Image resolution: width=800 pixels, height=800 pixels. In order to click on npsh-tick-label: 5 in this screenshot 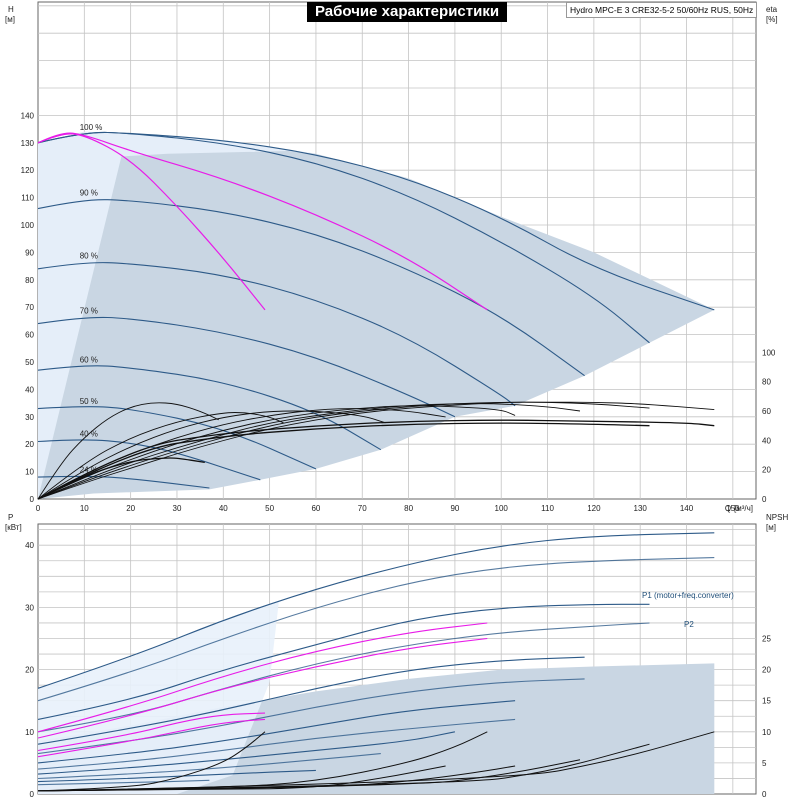, I will do `click(764, 763)`.